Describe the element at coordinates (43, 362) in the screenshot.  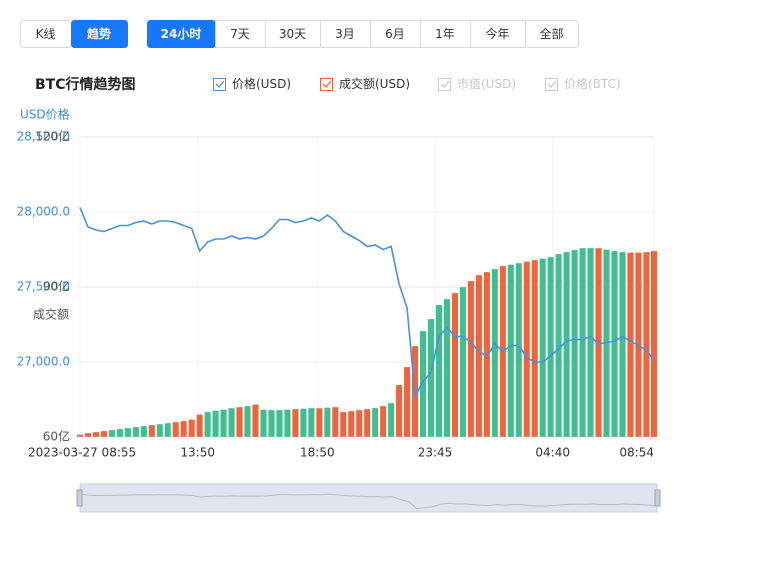
I see `y-tick-label: 27,000.0` at that location.